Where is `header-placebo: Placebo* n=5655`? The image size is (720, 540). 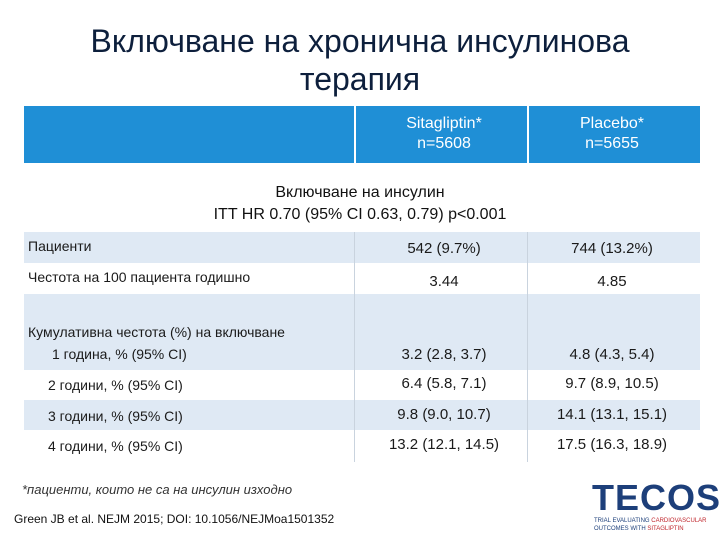 header-placebo: Placebo* n=5655 is located at coordinates (612, 134).